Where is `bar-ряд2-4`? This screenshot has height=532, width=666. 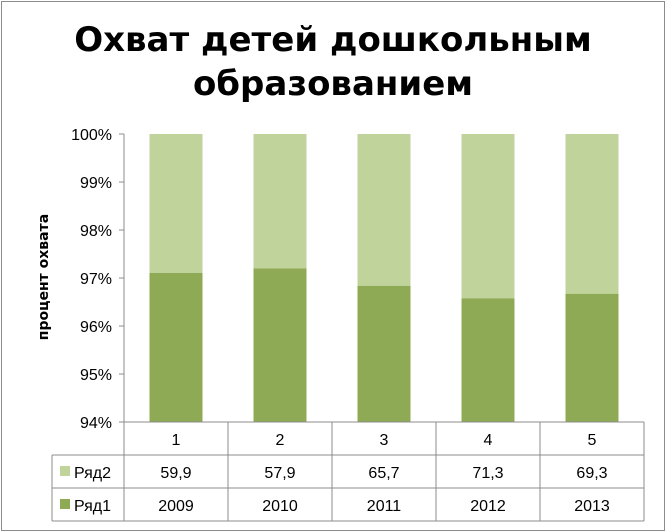 bar-ряд2-4 is located at coordinates (488, 216).